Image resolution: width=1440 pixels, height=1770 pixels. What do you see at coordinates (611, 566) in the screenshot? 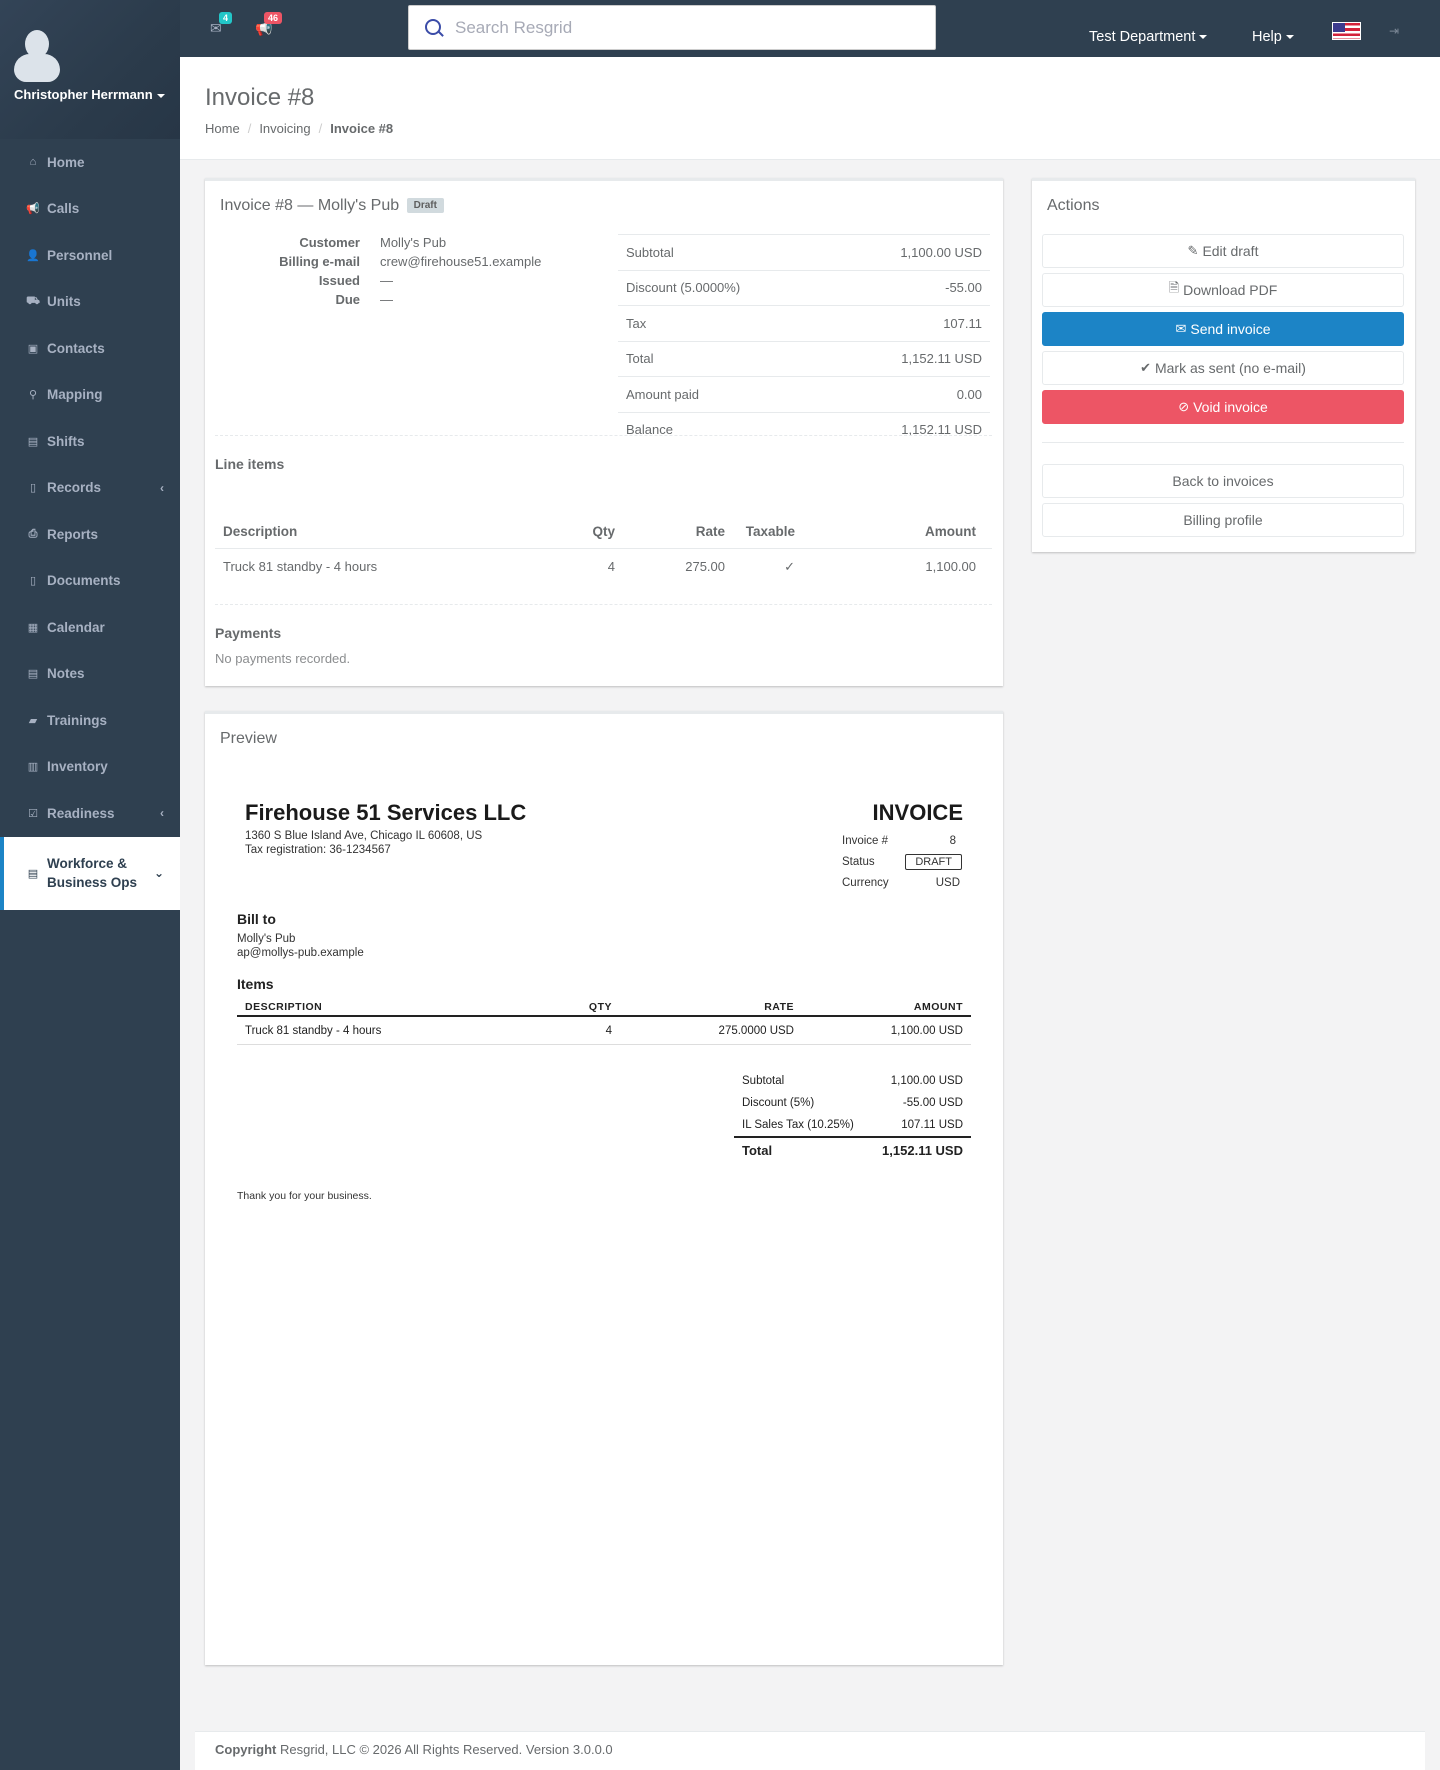
I see `item-qty: 4` at bounding box center [611, 566].